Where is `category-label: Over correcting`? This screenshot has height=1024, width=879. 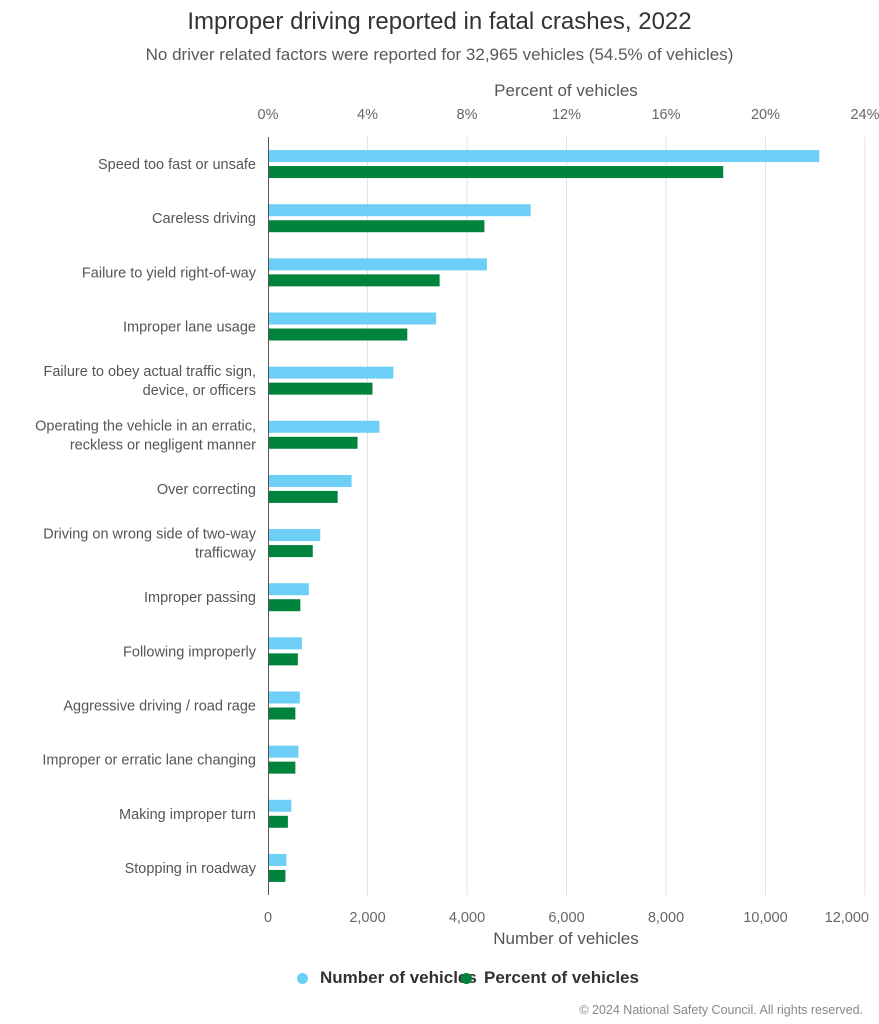 category-label: Over correcting is located at coordinates (206, 490).